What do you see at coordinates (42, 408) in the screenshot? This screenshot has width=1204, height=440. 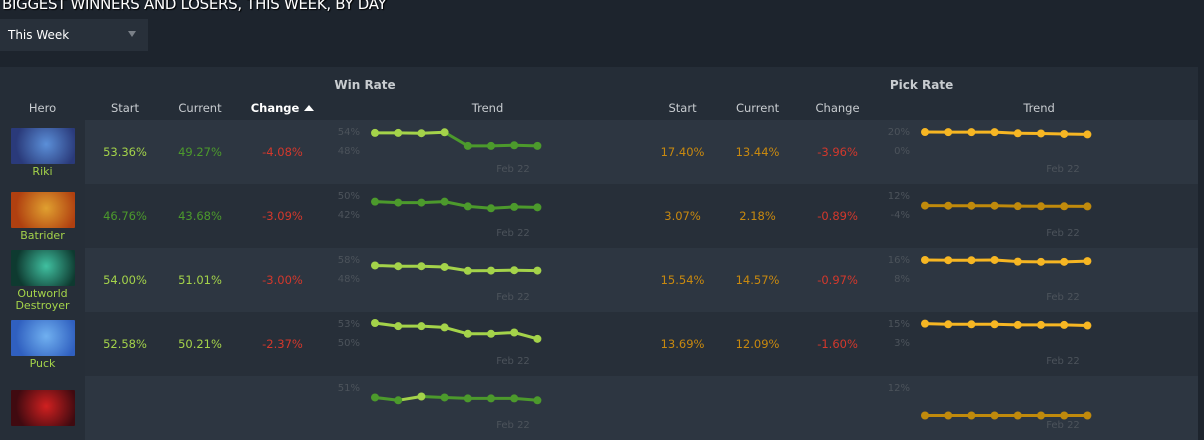 I see `hero-cell` at bounding box center [42, 408].